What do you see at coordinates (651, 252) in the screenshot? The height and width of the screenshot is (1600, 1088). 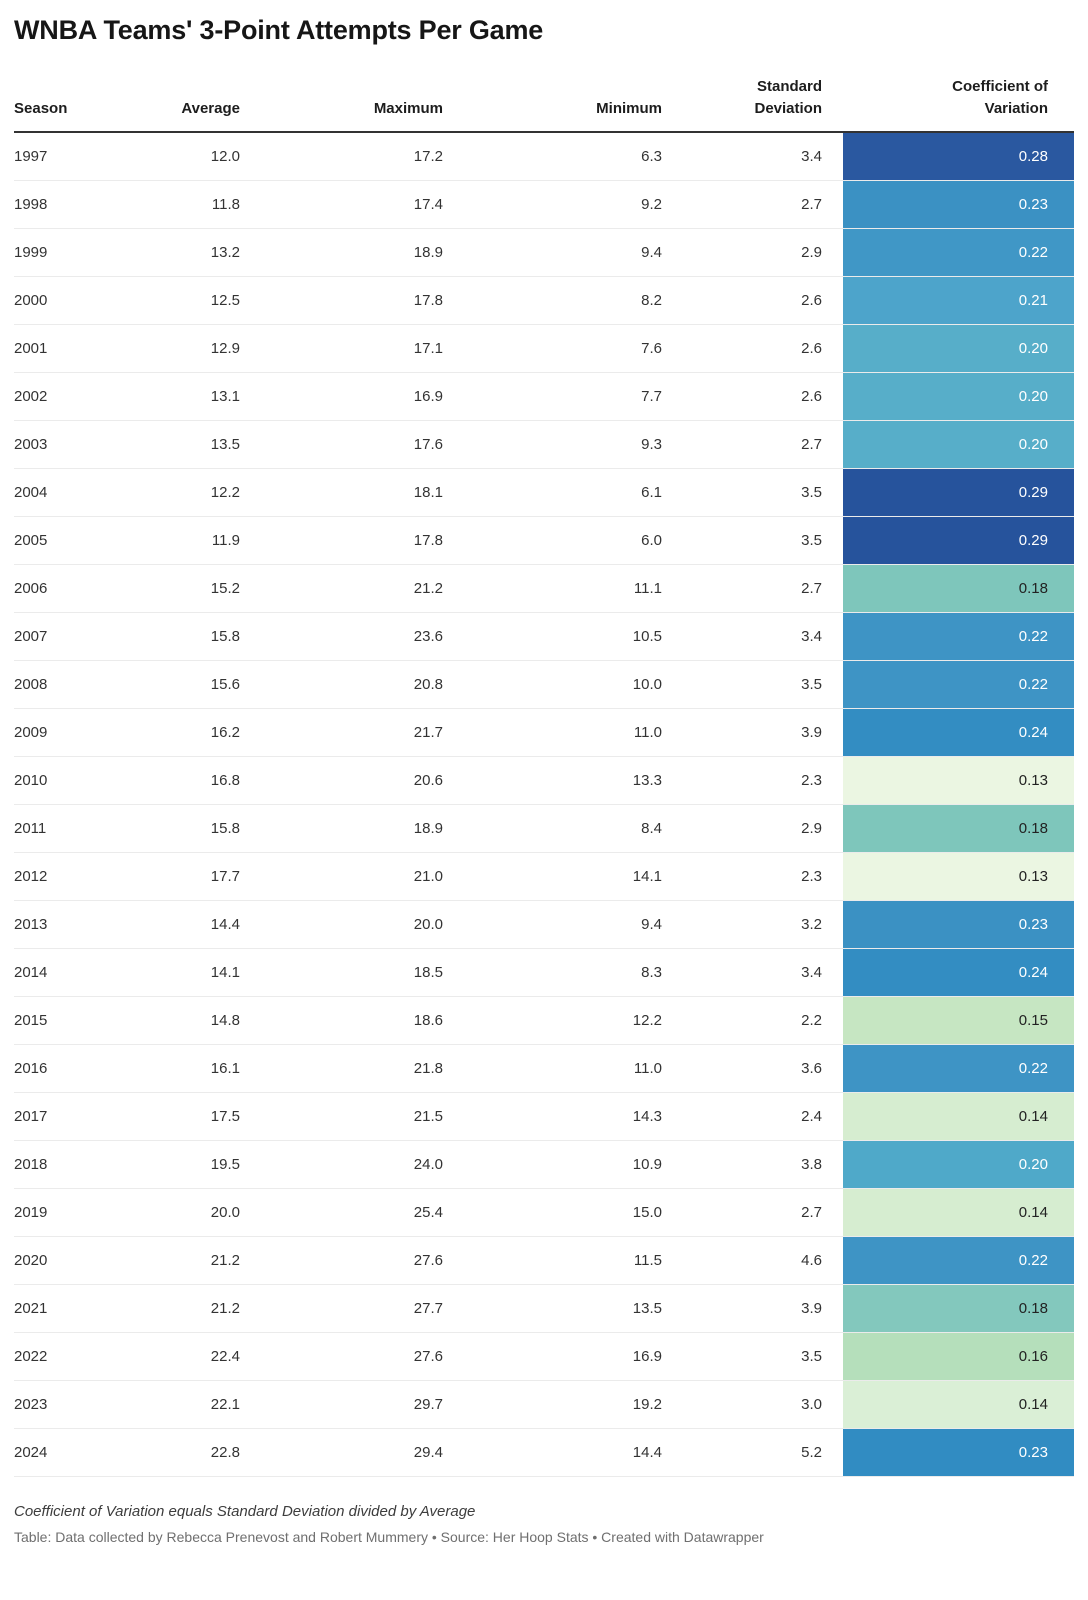 I see `minimum-cell: 9.4` at bounding box center [651, 252].